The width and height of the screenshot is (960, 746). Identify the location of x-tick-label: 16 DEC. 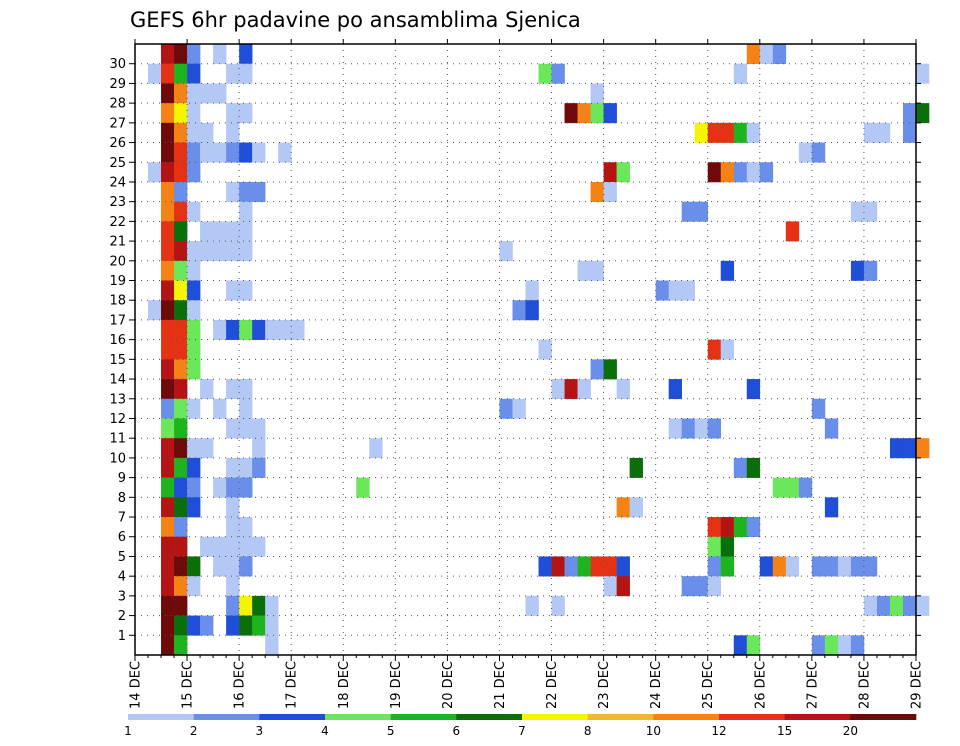
(240, 685).